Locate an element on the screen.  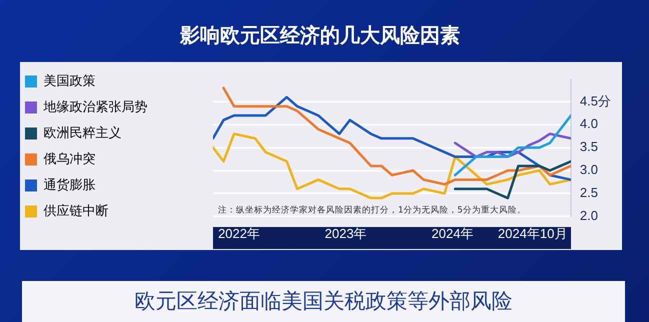
y-tick-label: 2.5 is located at coordinates (589, 192).